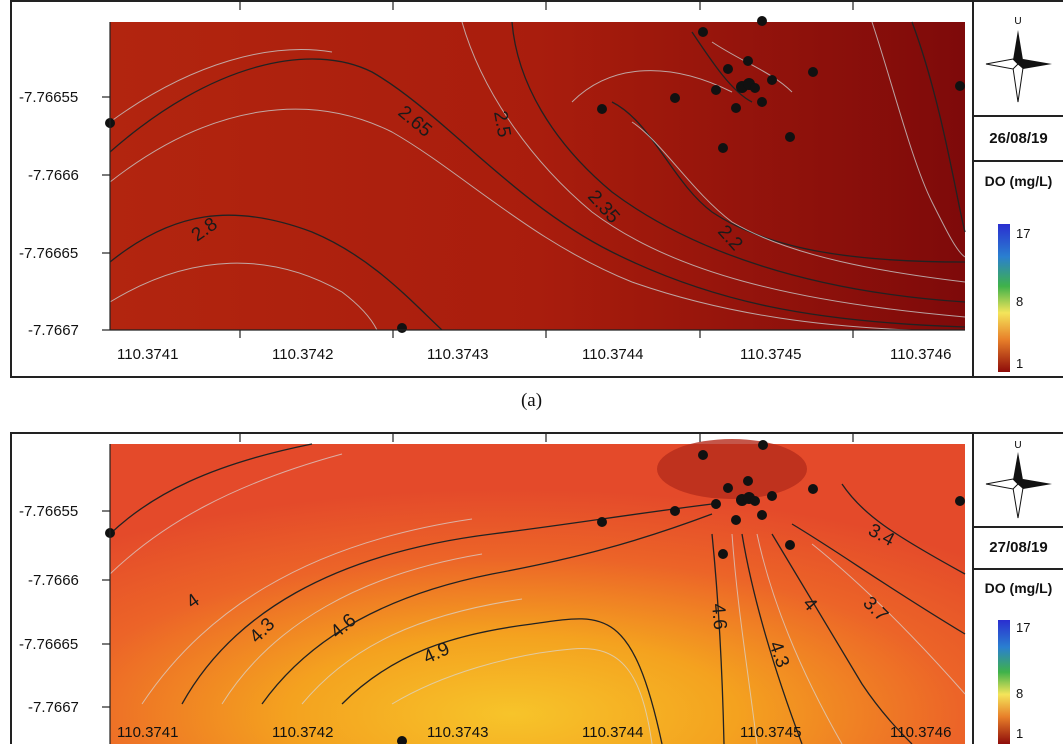  I want to click on legend-sidebar-b: U 27/08/19 DO (mg/L) 17 8 1, so click(1017, 588).